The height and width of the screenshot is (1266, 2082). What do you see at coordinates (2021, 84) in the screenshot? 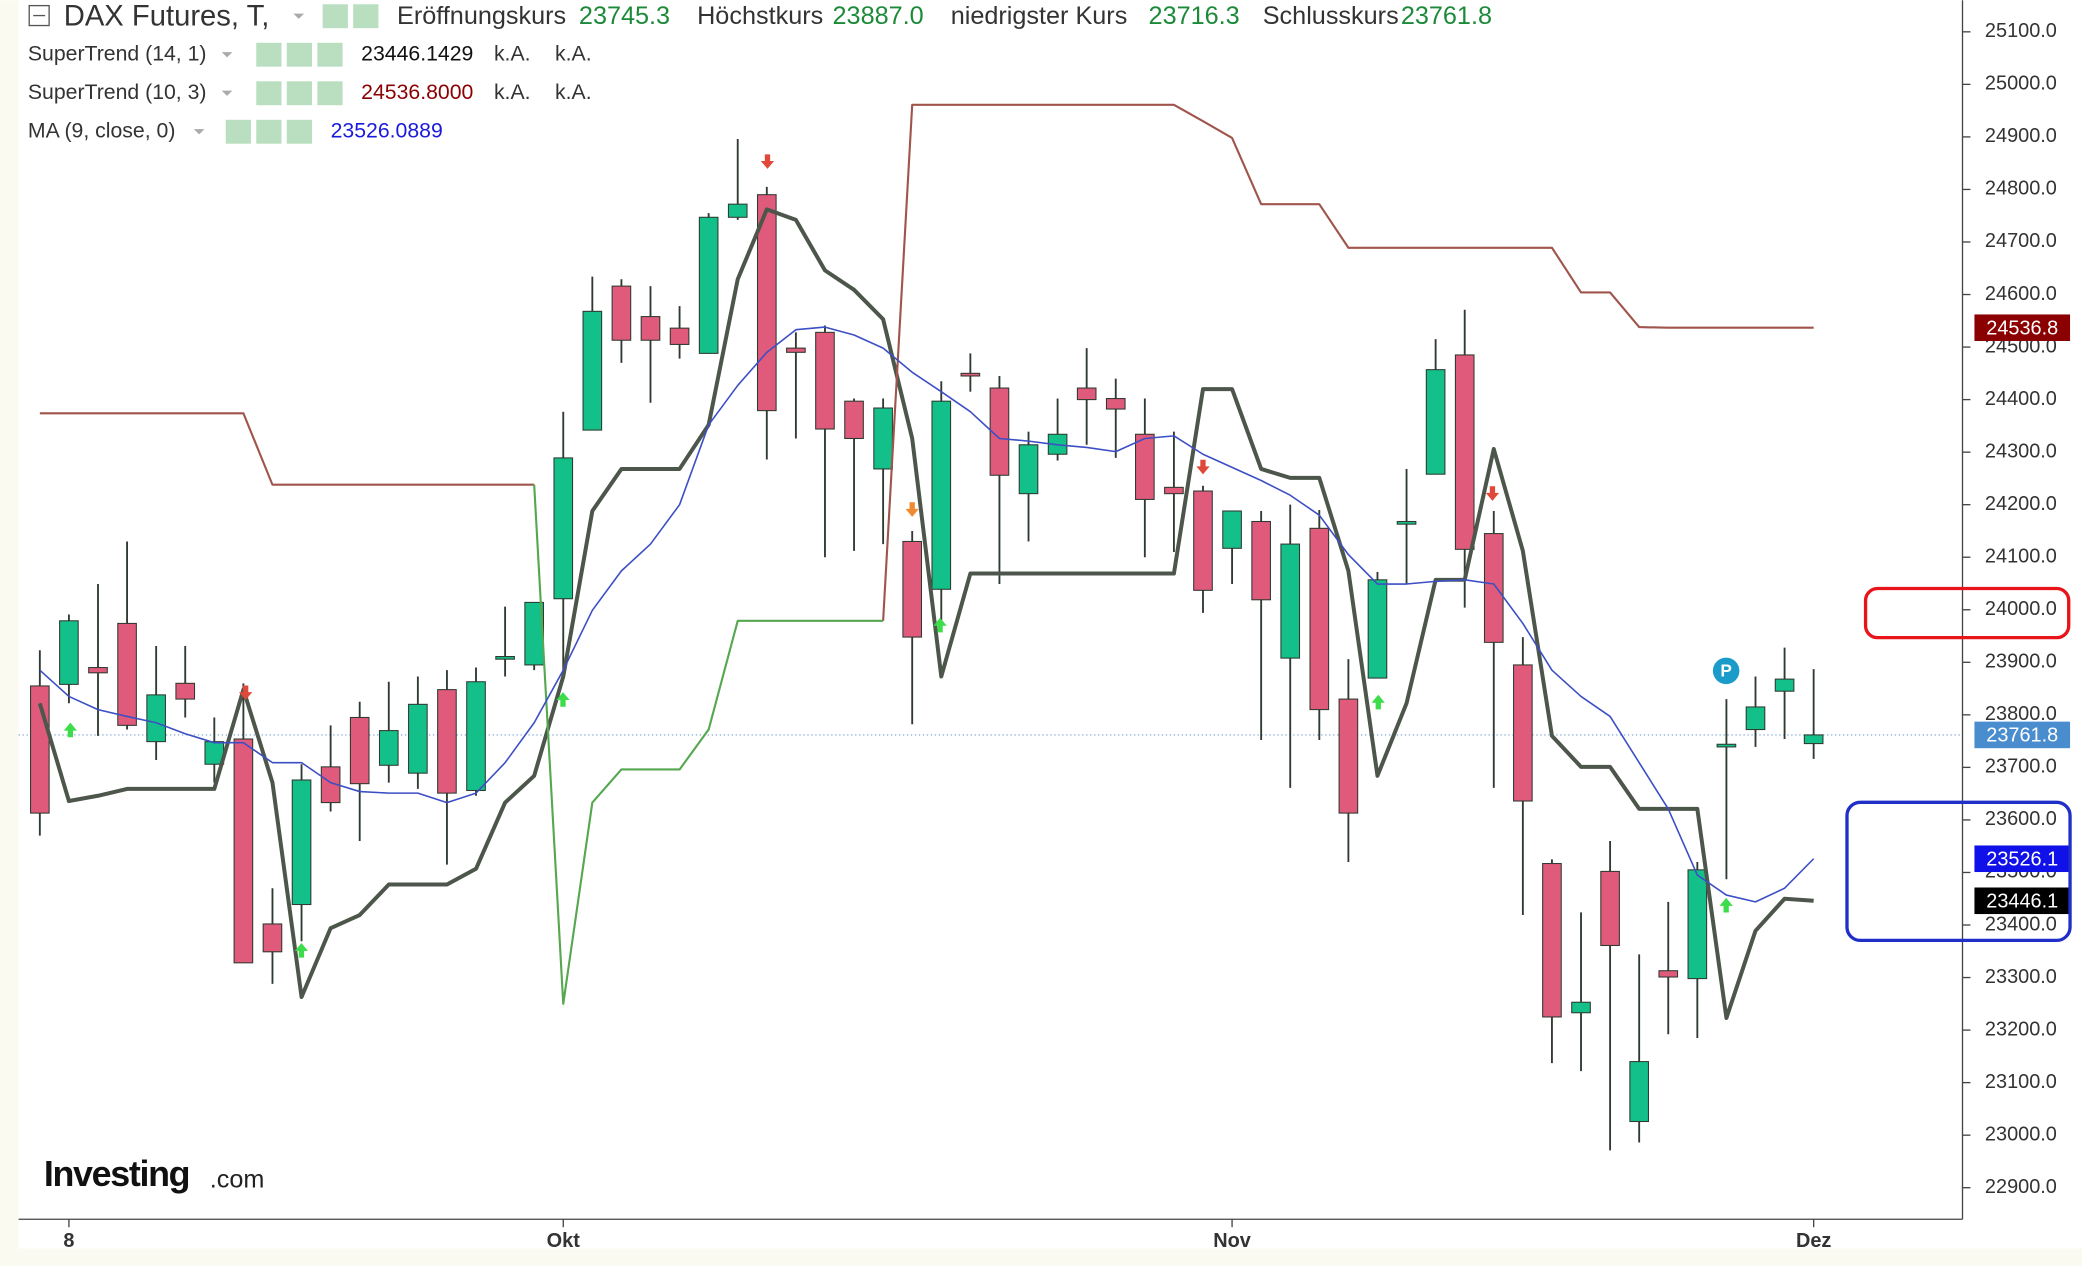
I see `y-tick-label: 25000.0` at bounding box center [2021, 84].